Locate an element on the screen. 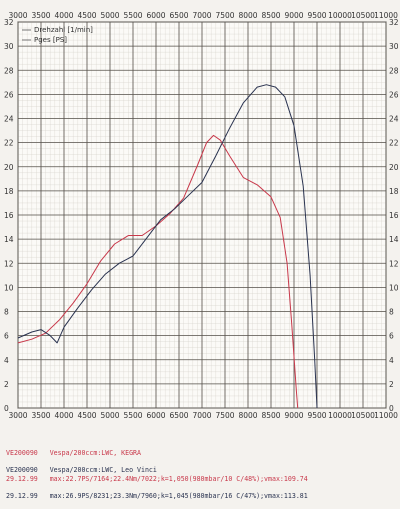  x-tick-label-top: 4000 is located at coordinates (63, 15).